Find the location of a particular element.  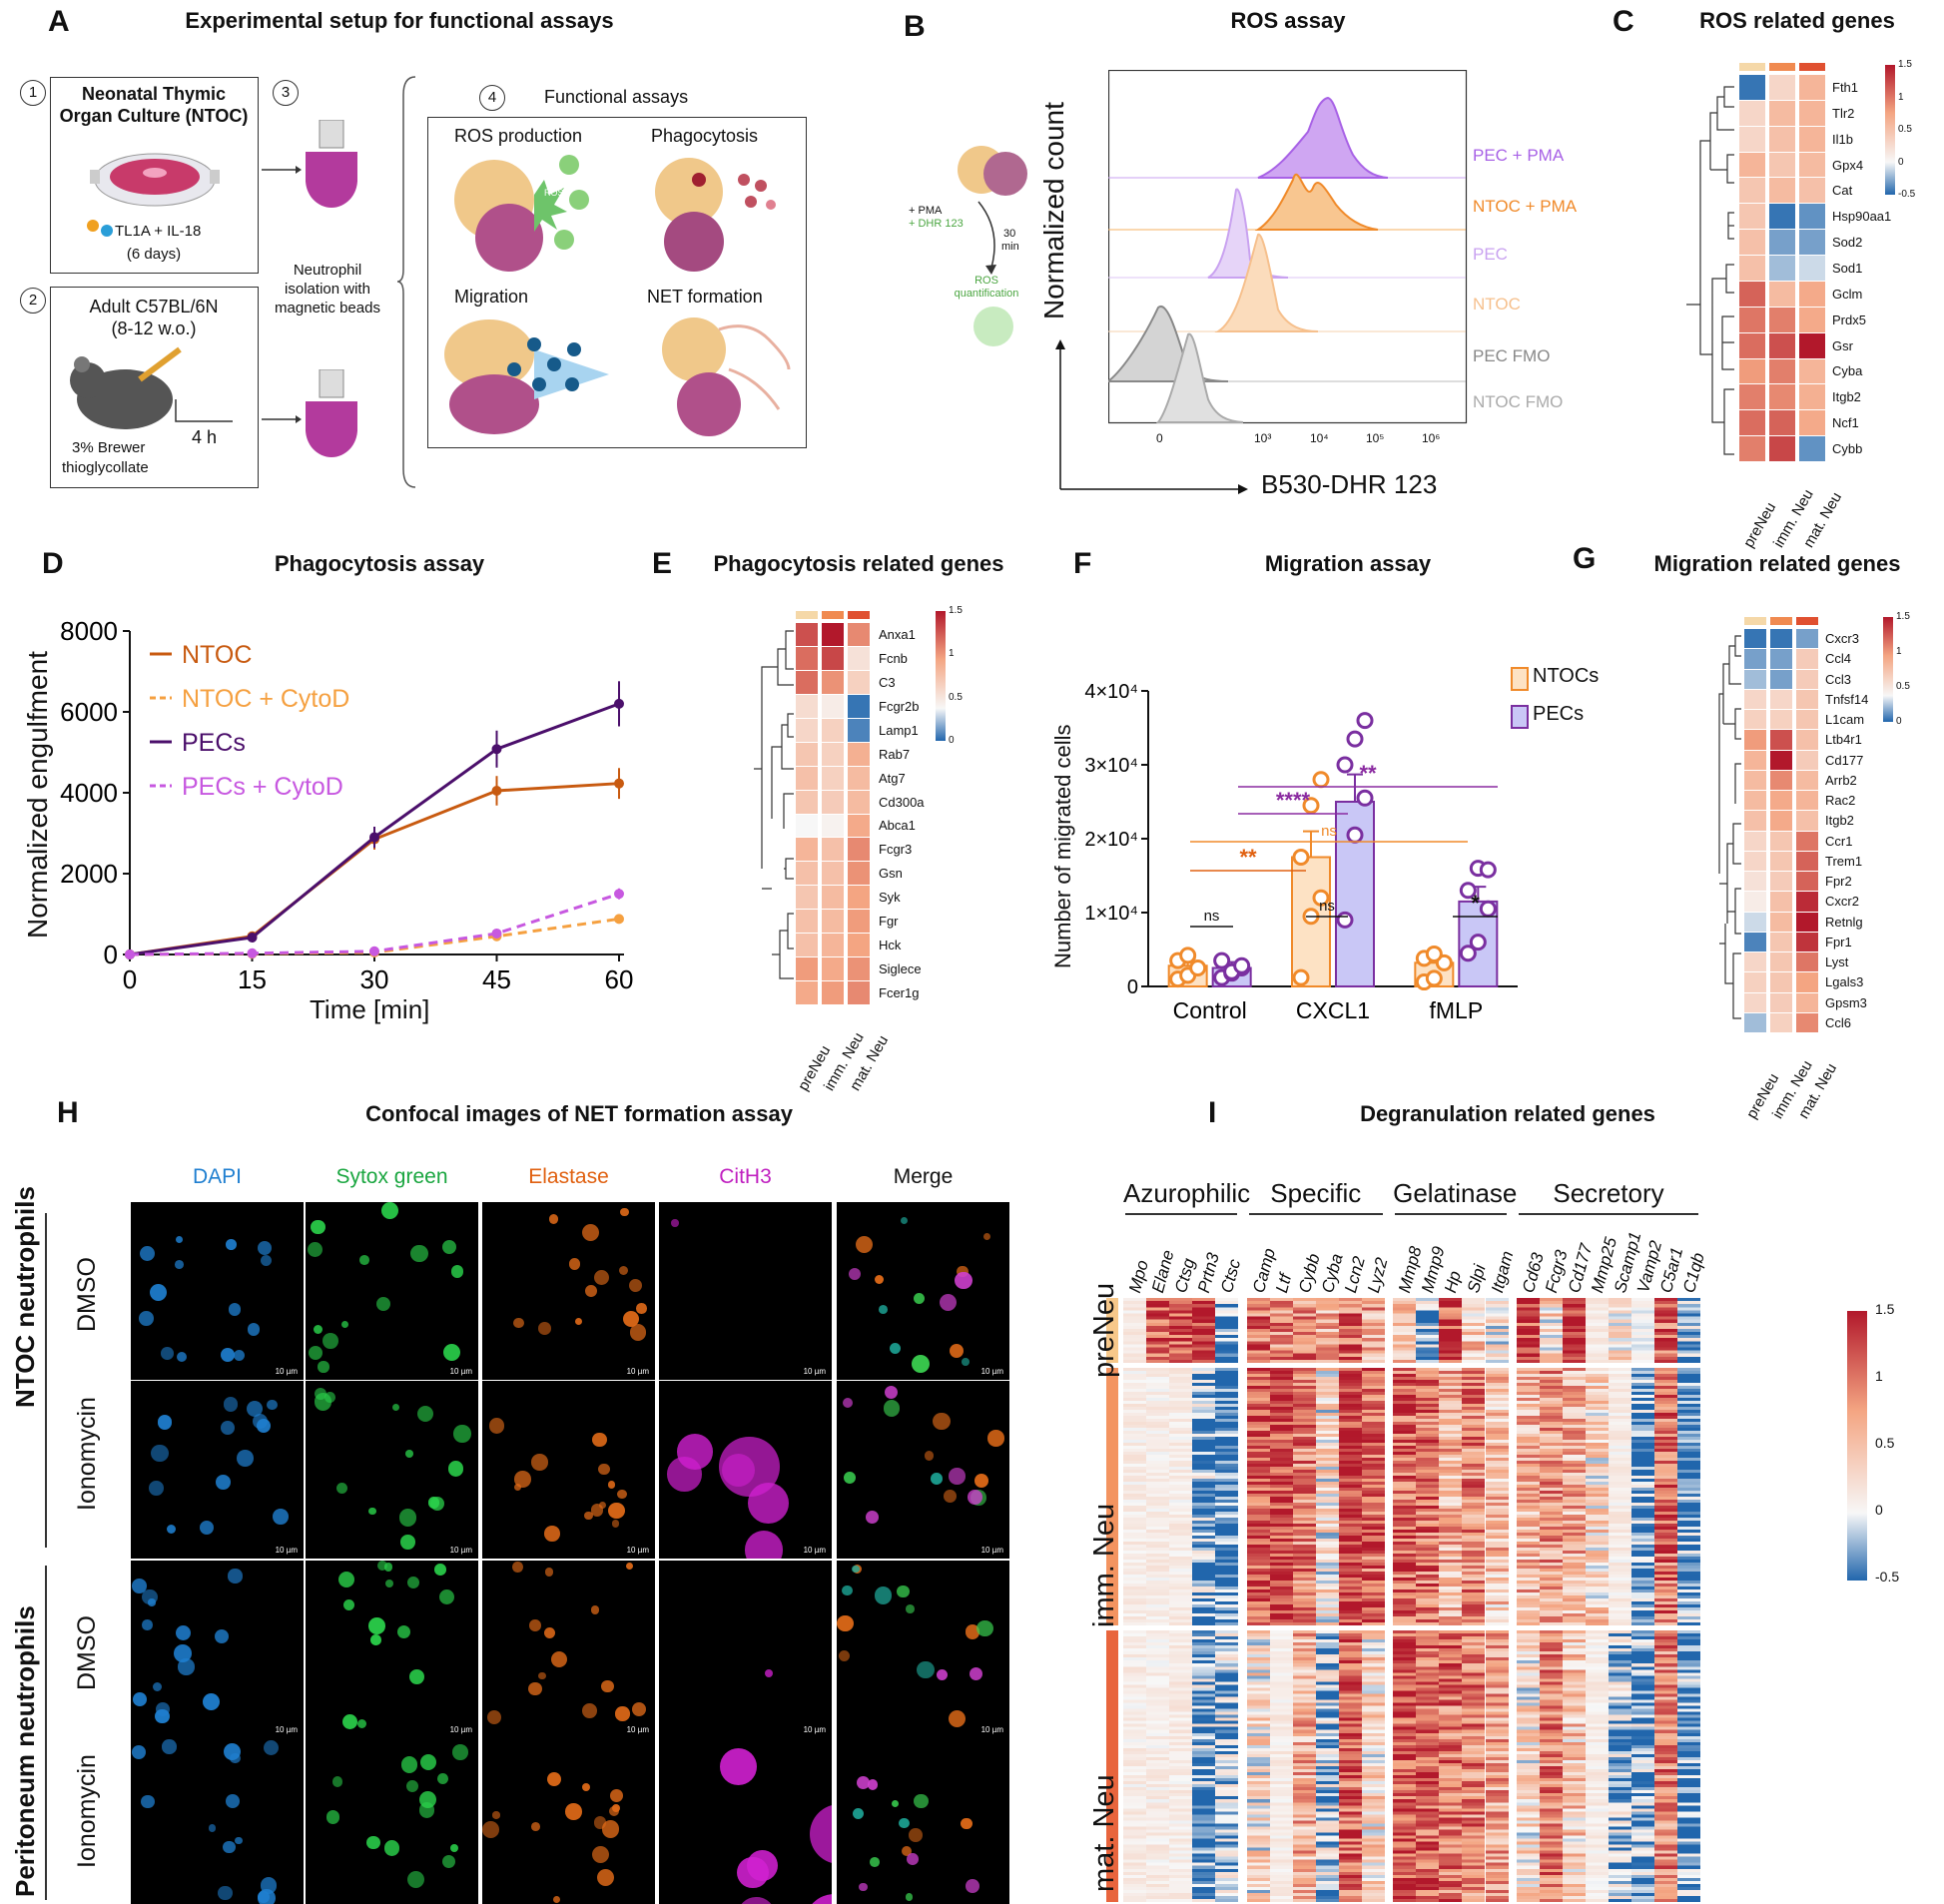

panel-e-title: Phagocytosis related genes is located at coordinates (858, 563).